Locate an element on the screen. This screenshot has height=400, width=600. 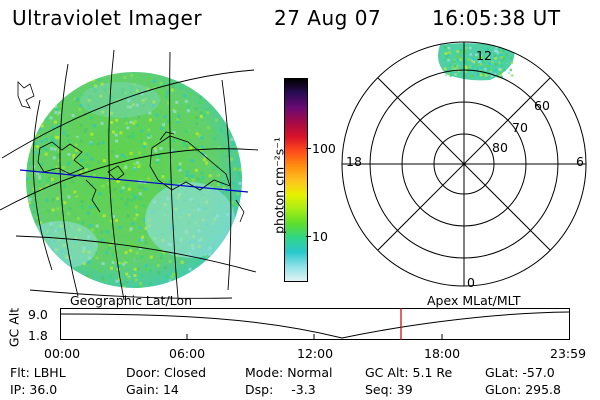
polar-label-18: 18 is located at coordinates (354, 161).